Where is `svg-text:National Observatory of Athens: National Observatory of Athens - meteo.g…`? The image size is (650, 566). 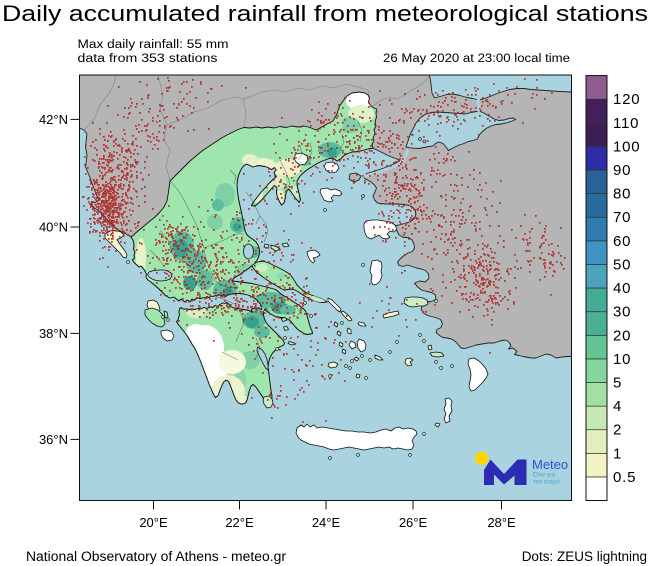 svg-text:National Observatory of Athens: National Observatory of Athens - meteo.g… is located at coordinates (156, 556).